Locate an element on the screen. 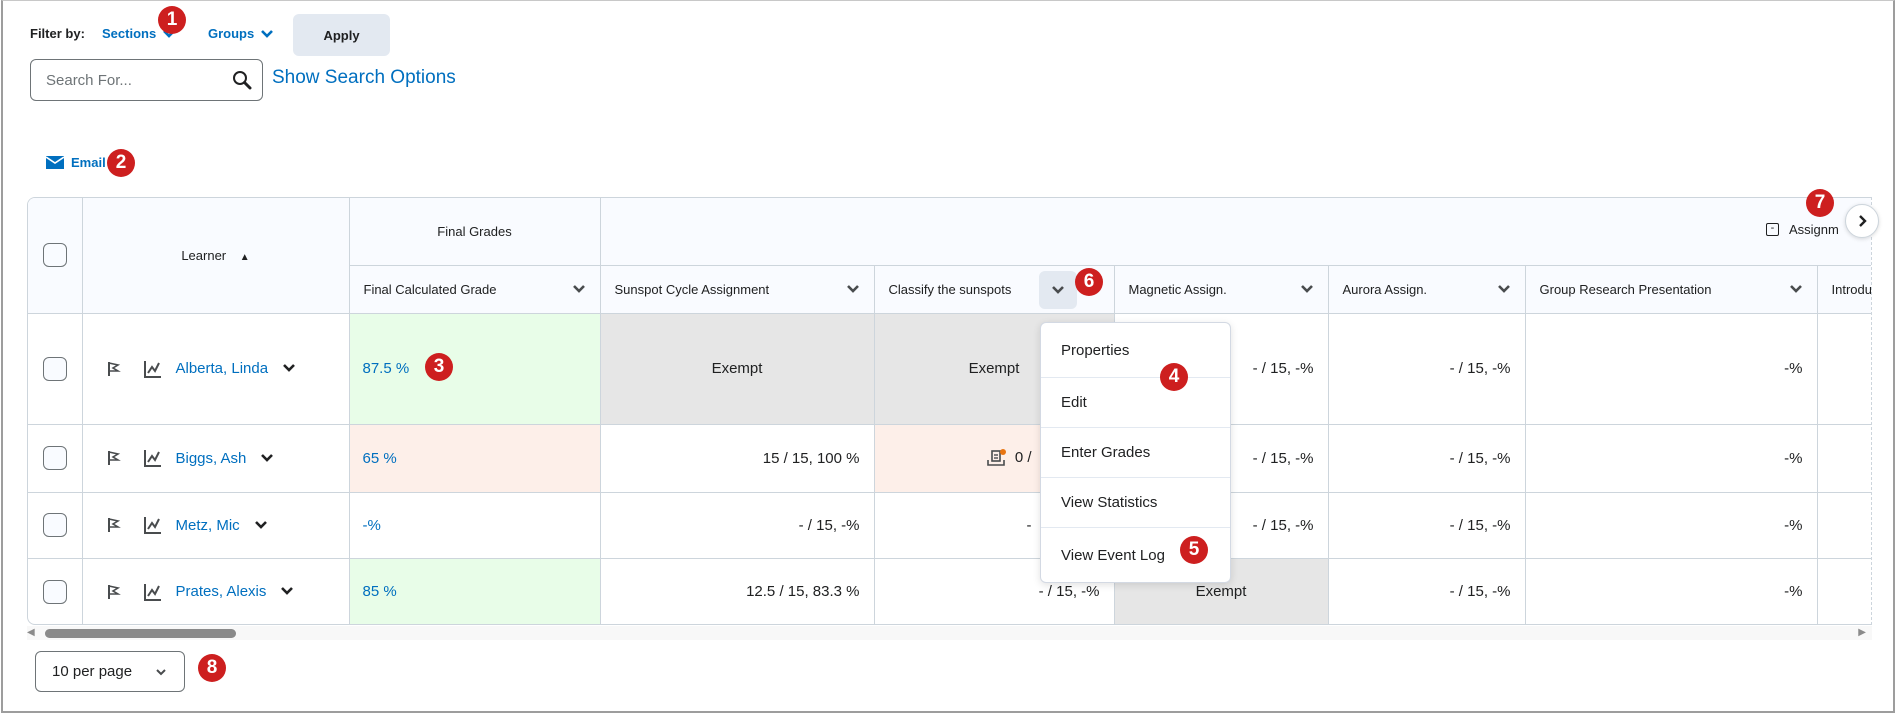 The width and height of the screenshot is (1896, 715). learner-cell: Alberta, Linda is located at coordinates (216, 369).